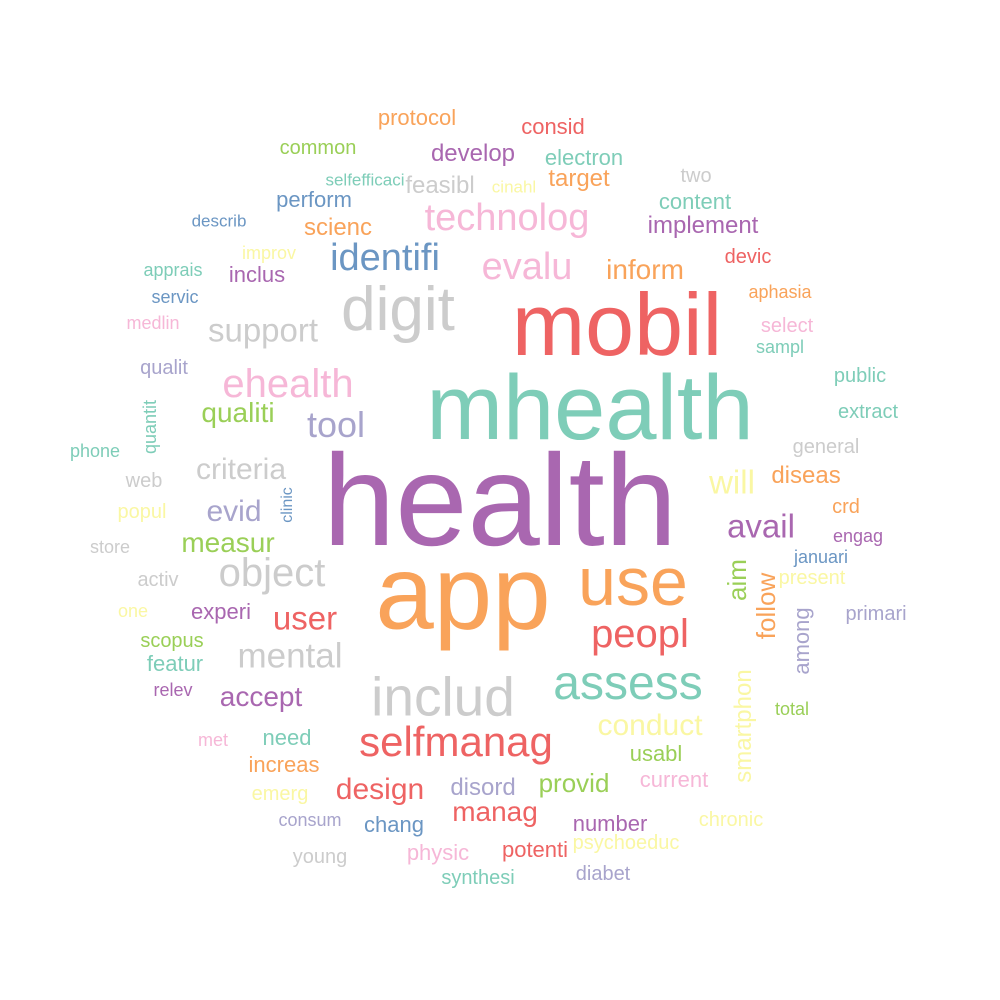 Image resolution: width=1000 pixels, height=1000 pixels. What do you see at coordinates (478, 878) in the screenshot?
I see `cloud-word: synthesi` at bounding box center [478, 878].